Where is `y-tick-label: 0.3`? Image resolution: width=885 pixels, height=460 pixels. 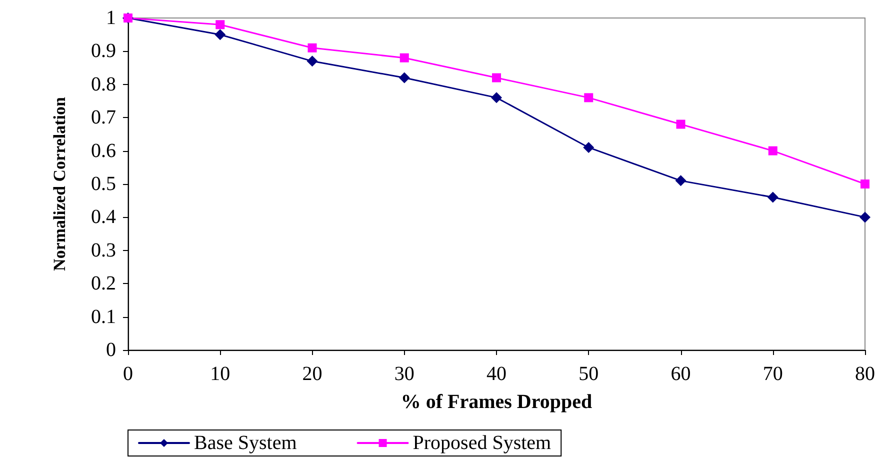 y-tick-label: 0.3 is located at coordinates (103, 250).